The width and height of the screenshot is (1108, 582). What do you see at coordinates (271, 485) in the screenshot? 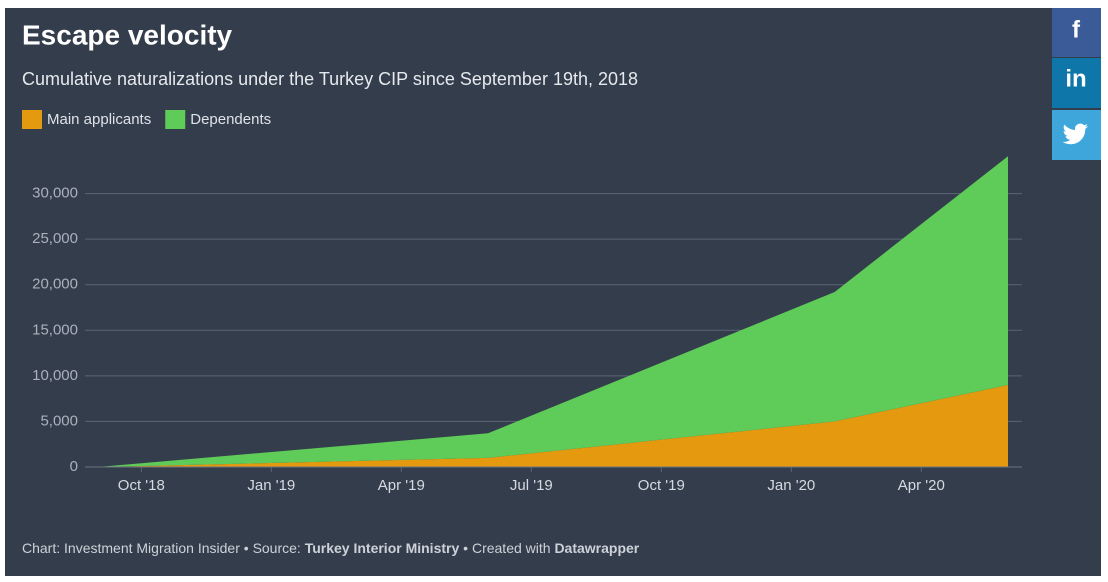
I see `x-tick-label: Jan '19` at bounding box center [271, 485].